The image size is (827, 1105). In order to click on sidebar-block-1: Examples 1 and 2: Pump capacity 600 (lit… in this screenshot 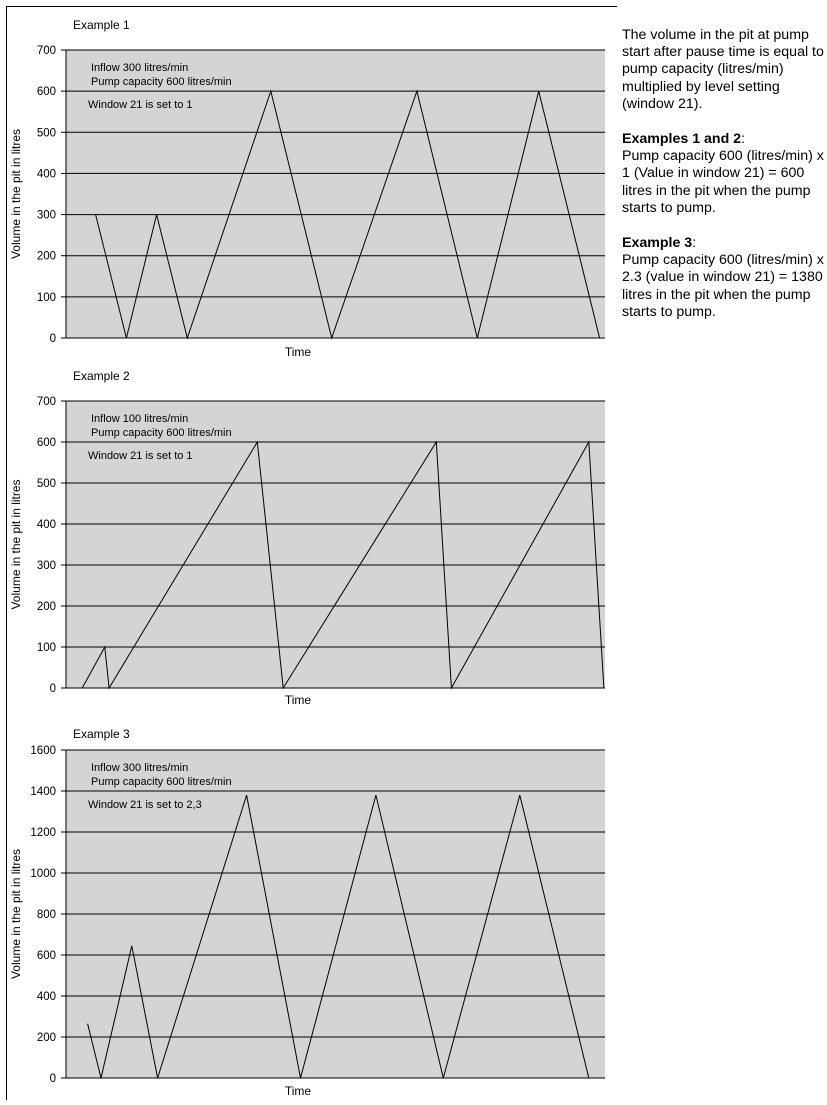, I will do `click(723, 174)`.